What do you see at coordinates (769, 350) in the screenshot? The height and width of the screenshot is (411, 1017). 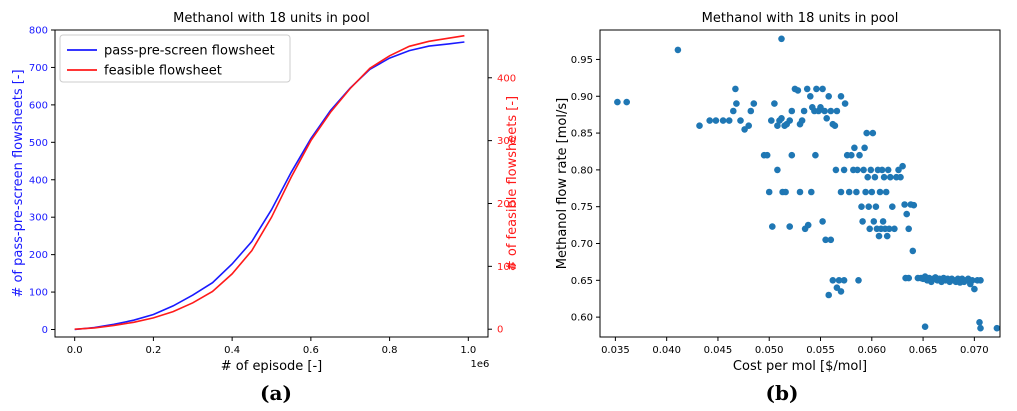 I see `x-tick-label: 0.050` at bounding box center [769, 350].